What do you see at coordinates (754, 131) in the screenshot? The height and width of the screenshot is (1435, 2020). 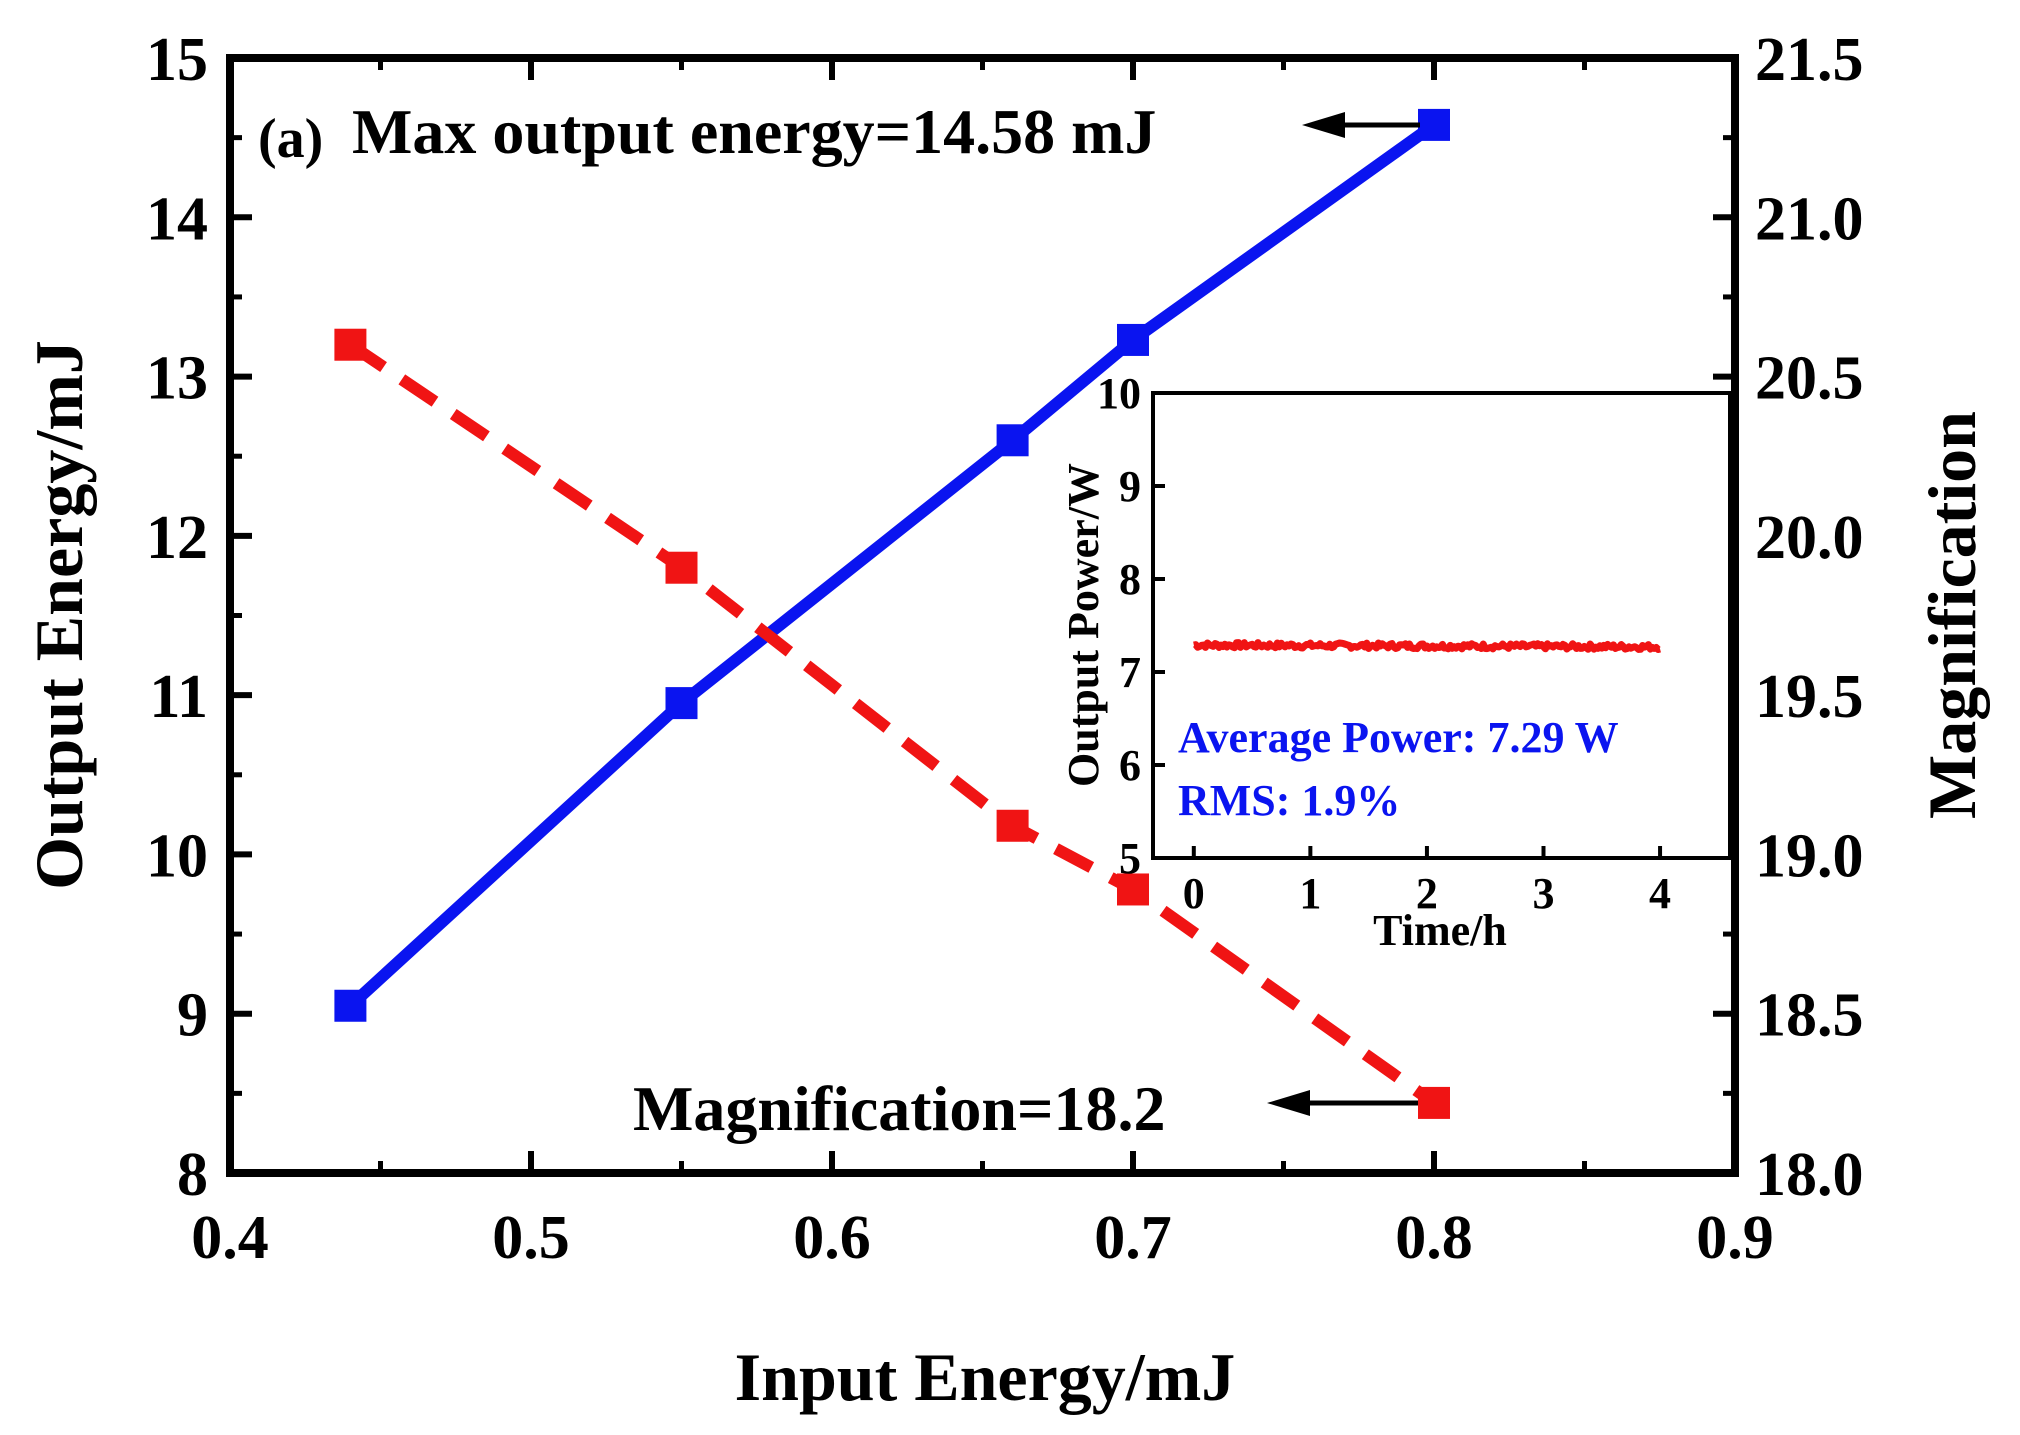 I see `annotation-max-output-energy: Max output energy=14.58 mJ` at bounding box center [754, 131].